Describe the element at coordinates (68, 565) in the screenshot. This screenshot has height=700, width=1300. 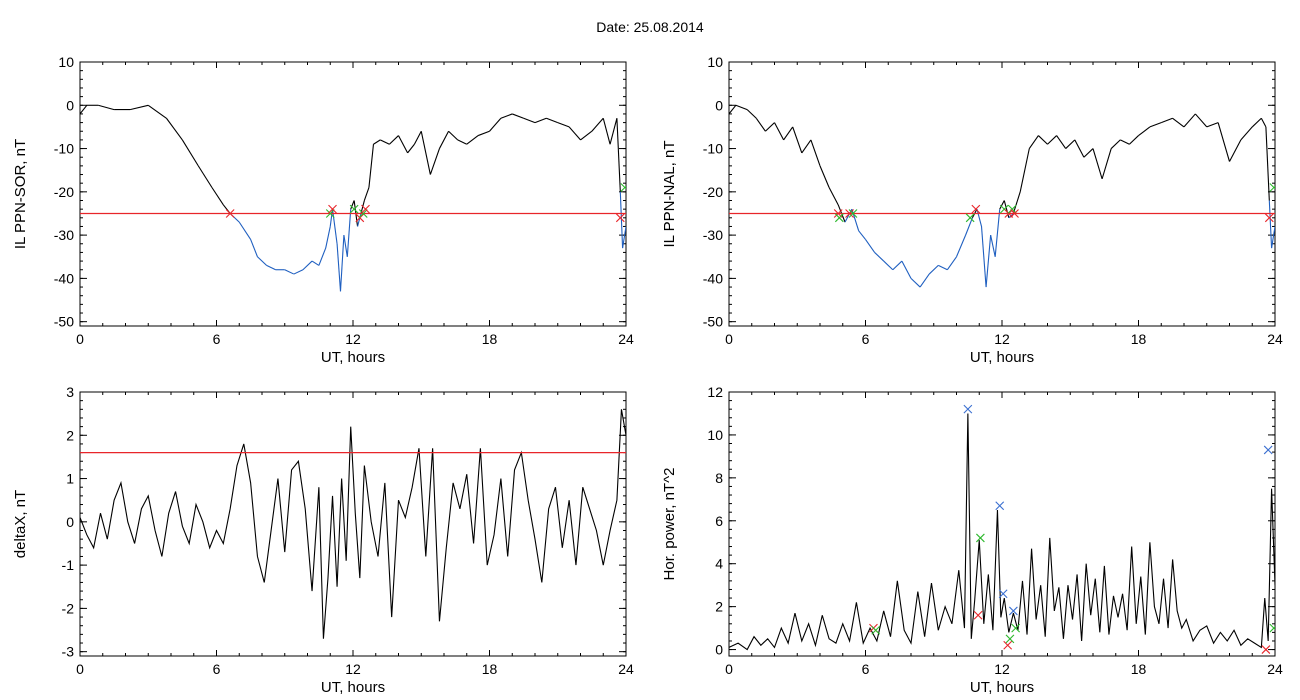
I see `y-tick-label: -1` at that location.